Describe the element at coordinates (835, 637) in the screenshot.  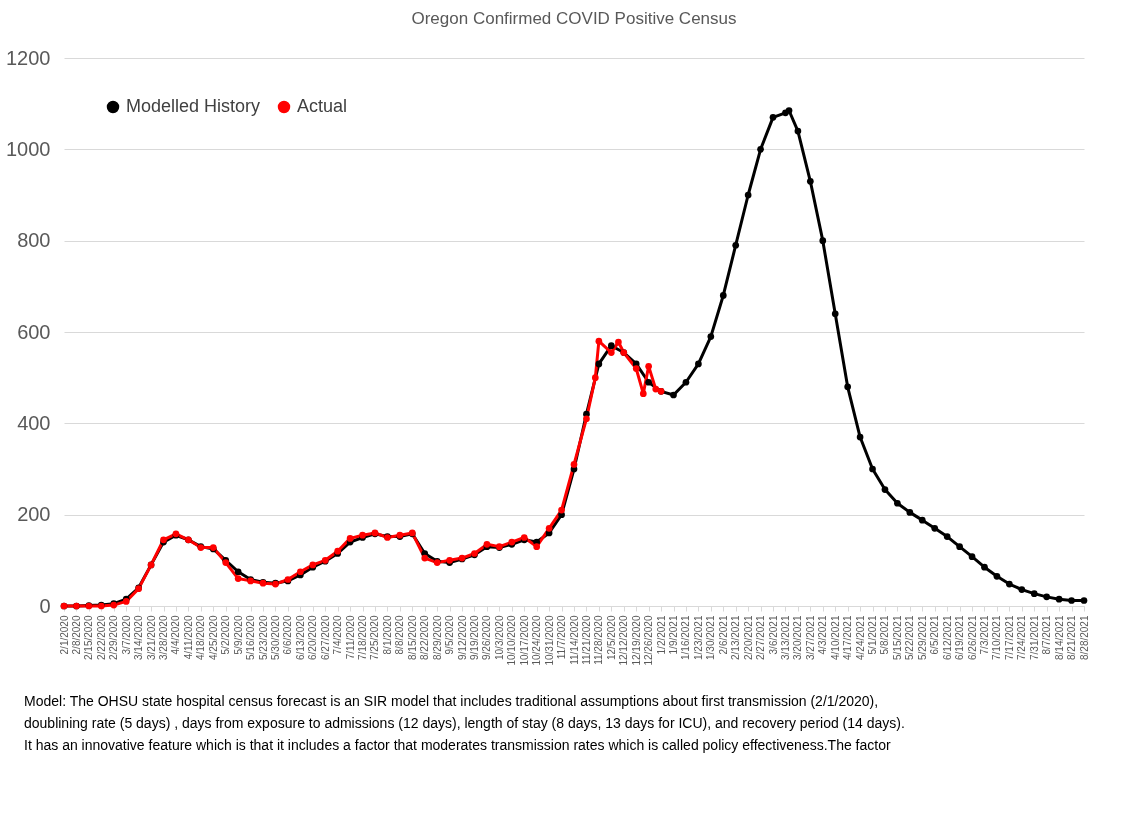
I see `x-tick-label: 4/10/2021` at that location.